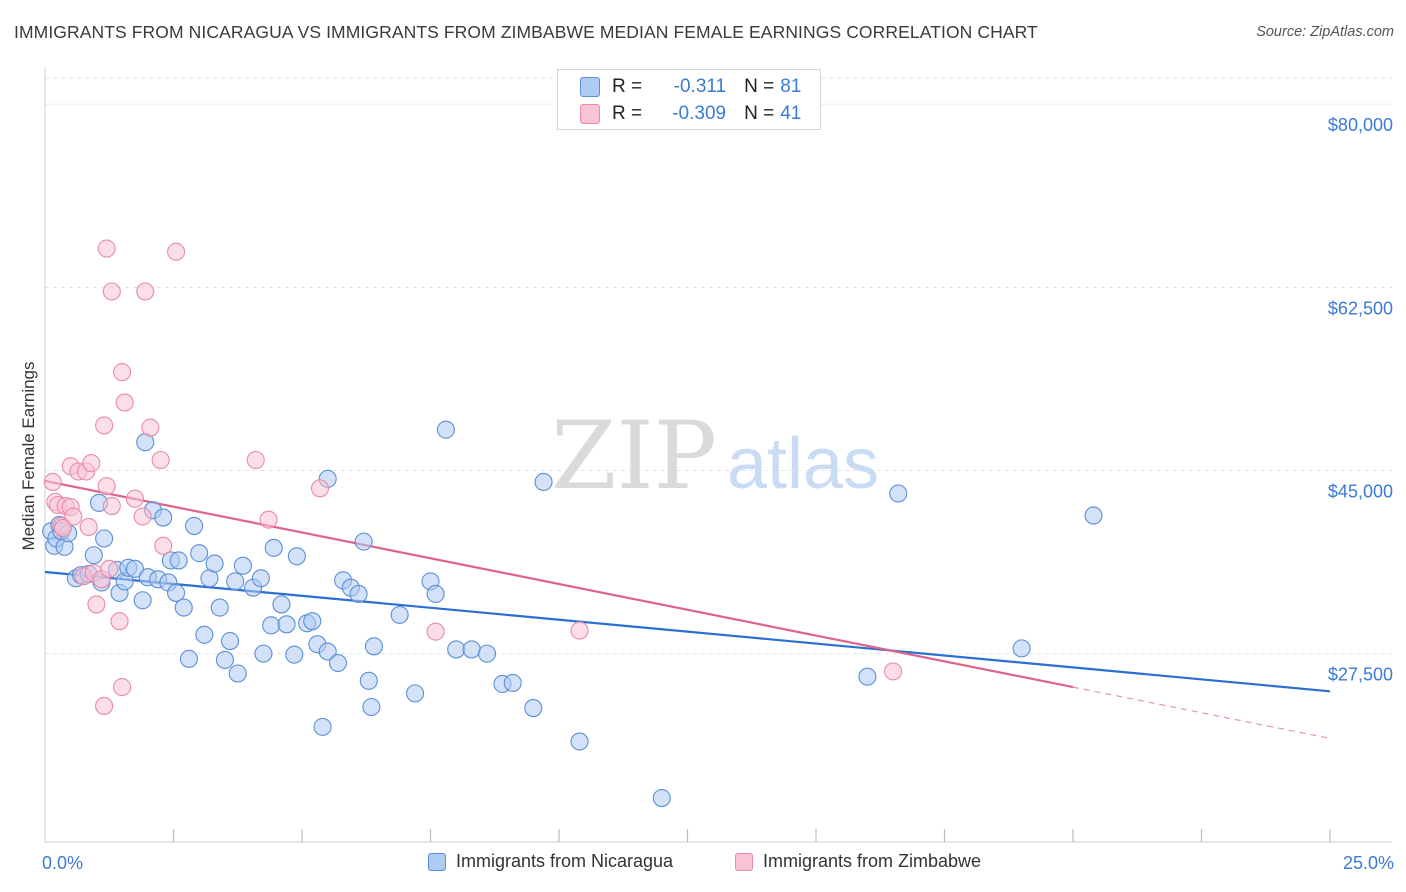 This screenshot has height=892, width=1406. What do you see at coordinates (700, 86) in the screenshot?
I see `stats-r-value: -0.311` at bounding box center [700, 86].